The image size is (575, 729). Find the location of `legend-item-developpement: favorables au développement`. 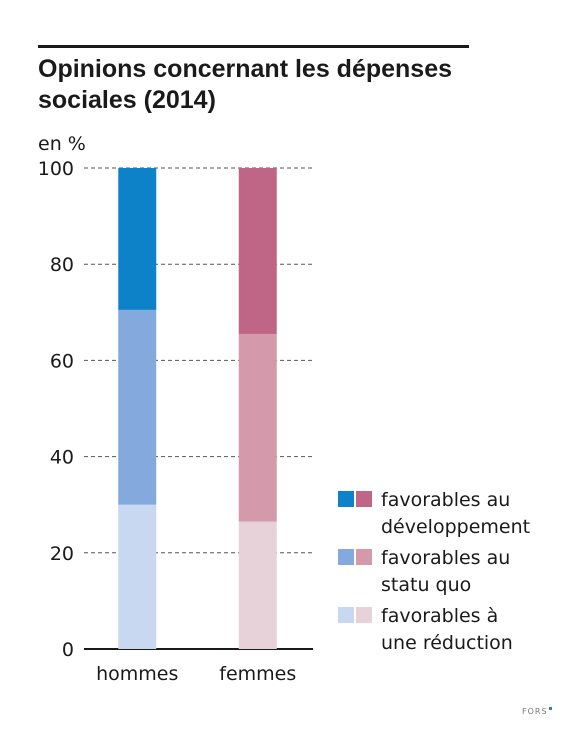

legend-item-developpement: favorables au développement is located at coordinates (453, 515).